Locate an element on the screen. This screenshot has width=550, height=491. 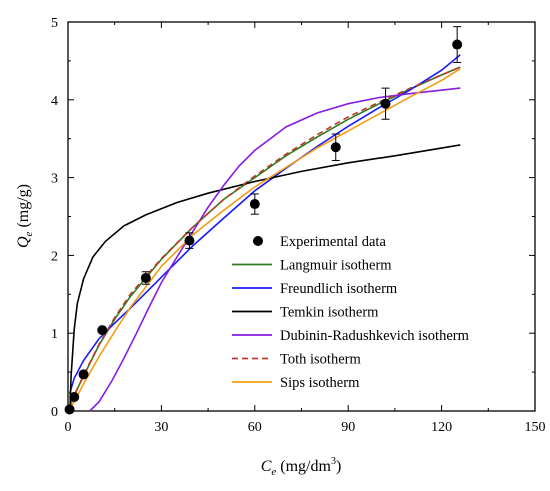
x-tick-label: 60 is located at coordinates (255, 427).